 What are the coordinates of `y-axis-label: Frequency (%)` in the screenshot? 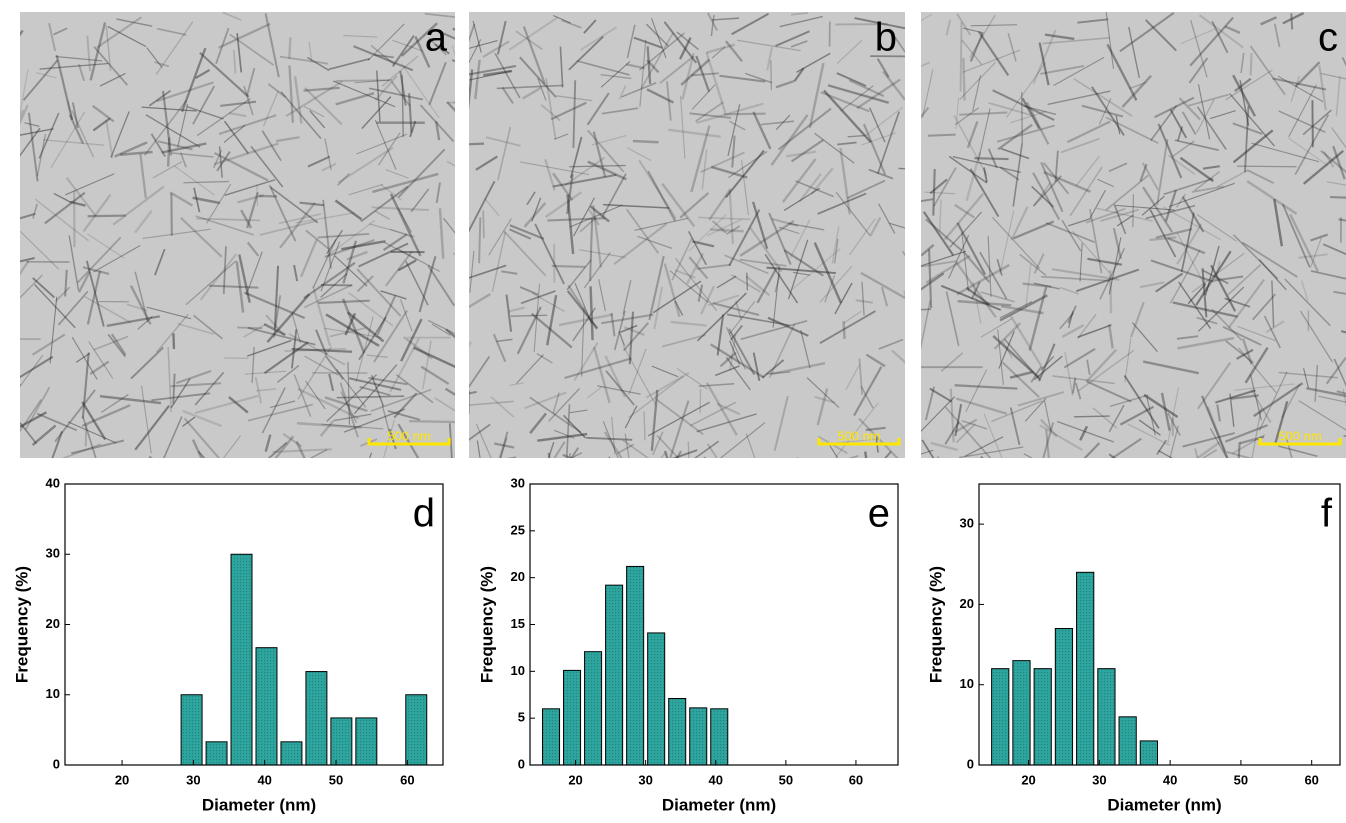 It's located at (935, 624).